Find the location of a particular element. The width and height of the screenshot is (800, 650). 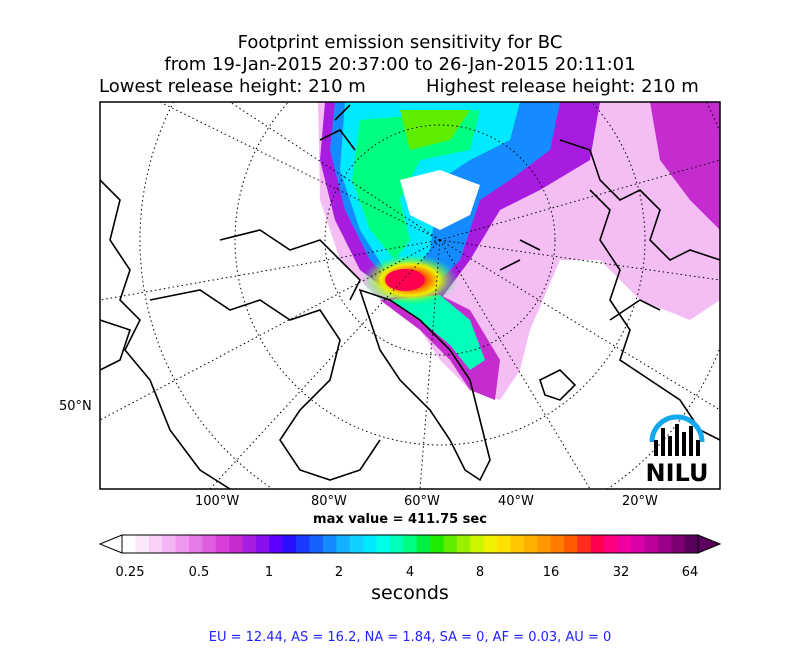

colorbar-tick-16: 16 is located at coordinates (551, 572).